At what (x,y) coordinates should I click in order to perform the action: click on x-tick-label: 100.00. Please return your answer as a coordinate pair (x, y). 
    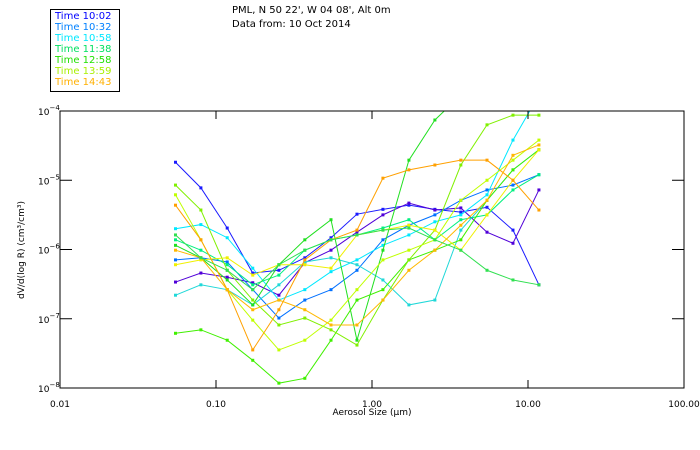
    Looking at the image, I should click on (684, 405).